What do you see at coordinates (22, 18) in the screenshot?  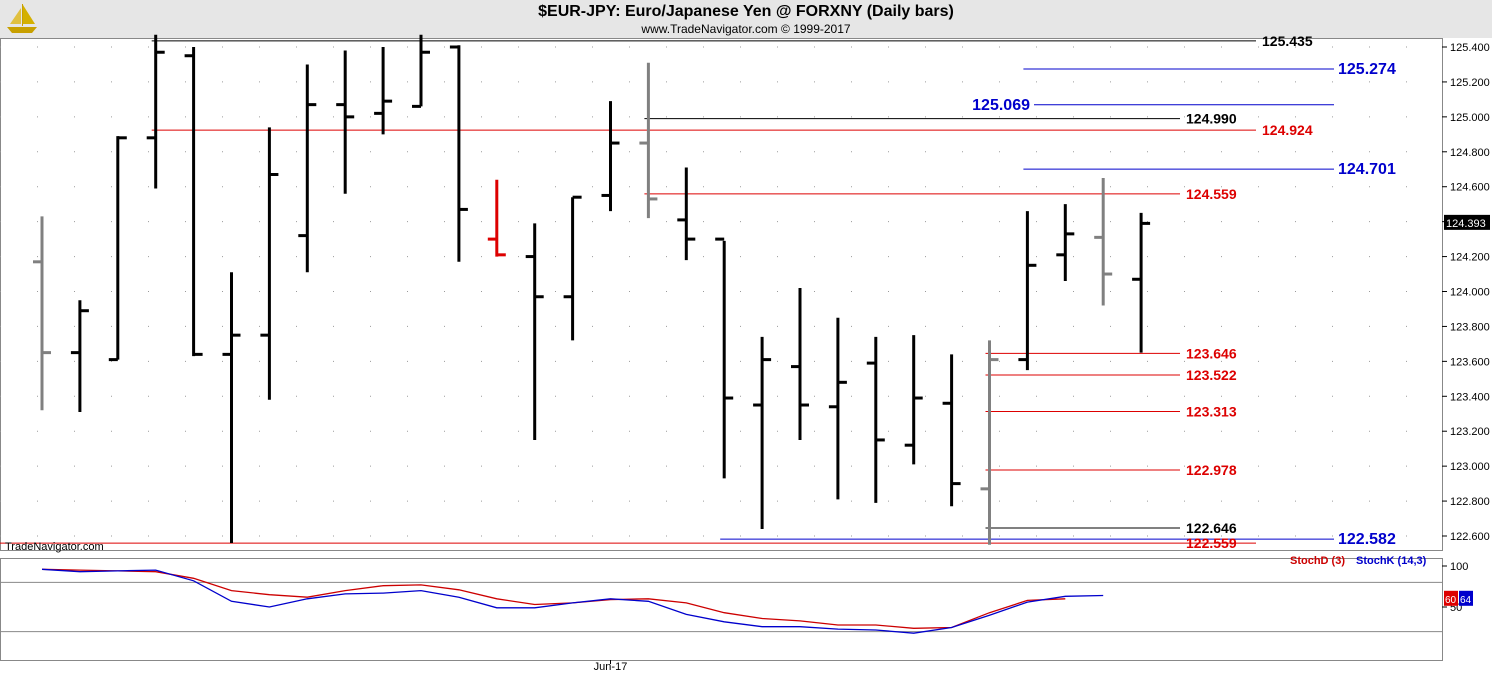 I see `sailboat-logo` at bounding box center [22, 18].